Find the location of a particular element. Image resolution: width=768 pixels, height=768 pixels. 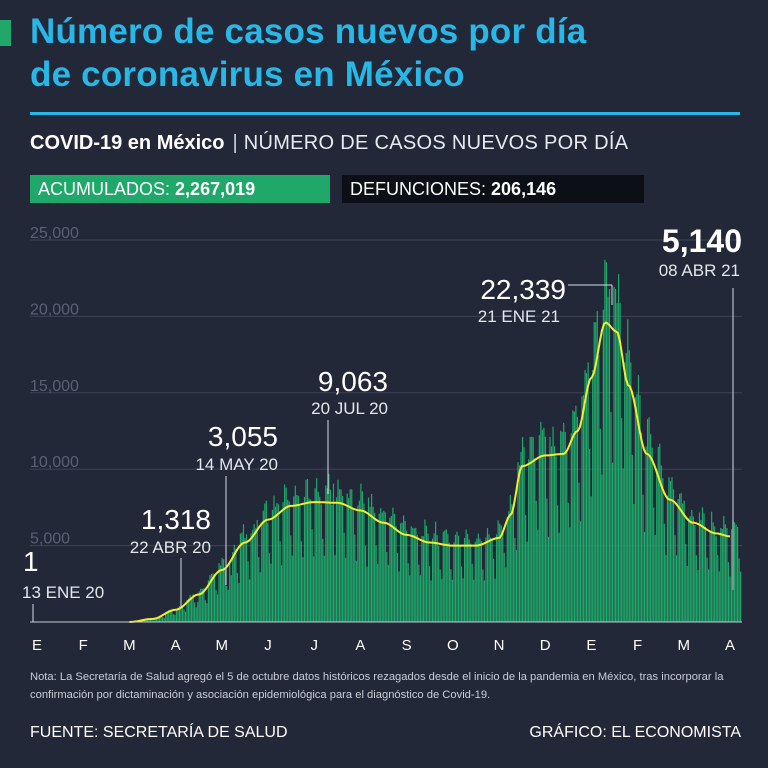

deaths-value: 206,146 is located at coordinates (524, 189).